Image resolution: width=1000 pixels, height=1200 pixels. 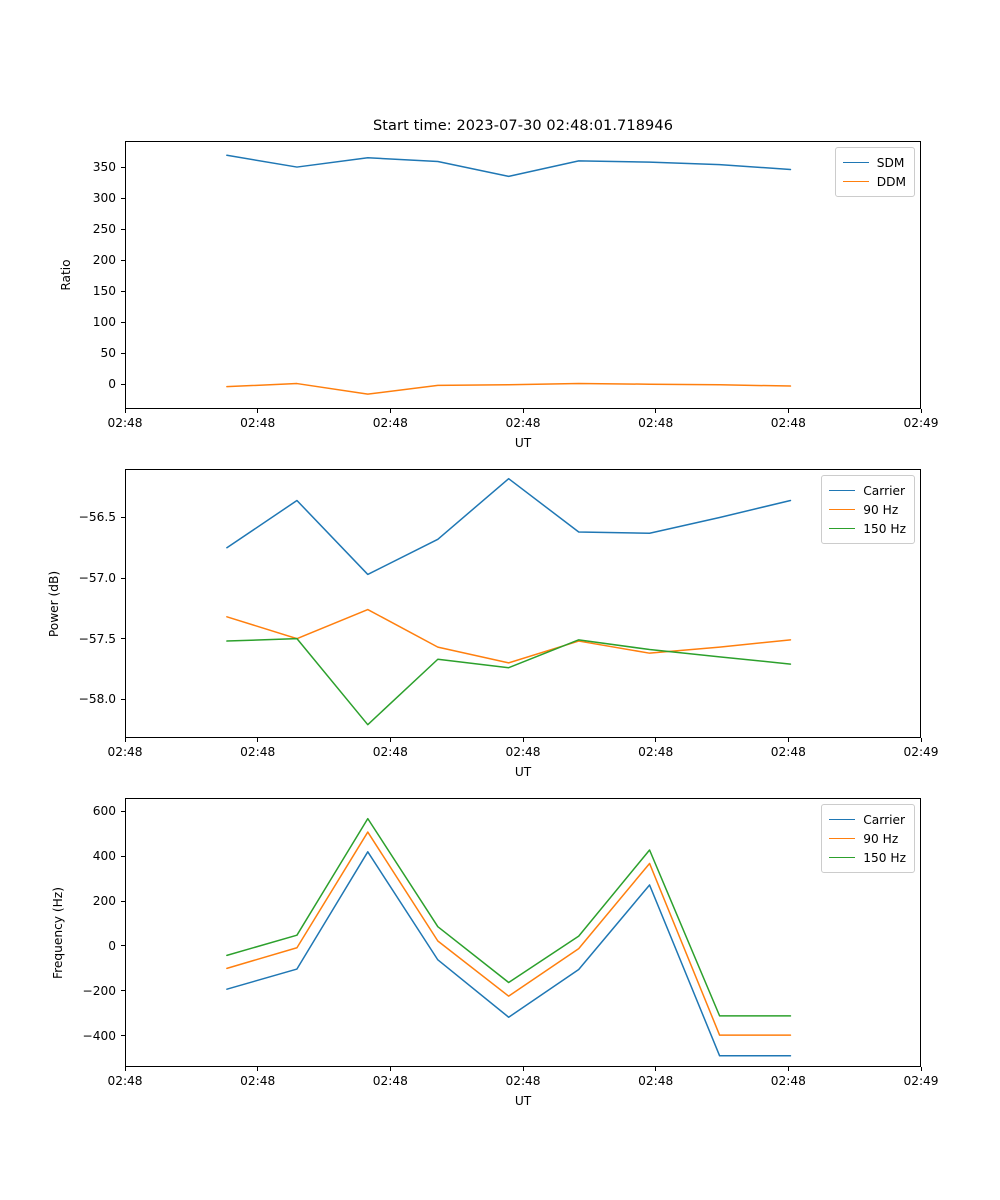 What do you see at coordinates (112, 945) in the screenshot?
I see `y-tick-label: 0` at bounding box center [112, 945].